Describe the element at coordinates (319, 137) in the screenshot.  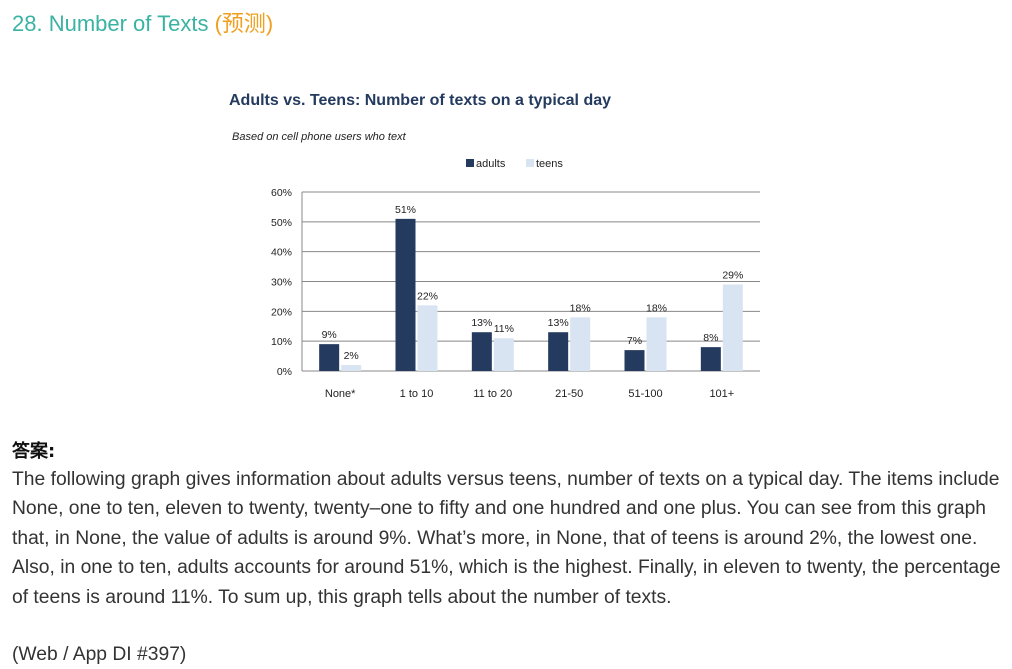
I see `chart-subtitle: Based on cell phone users who text` at that location.